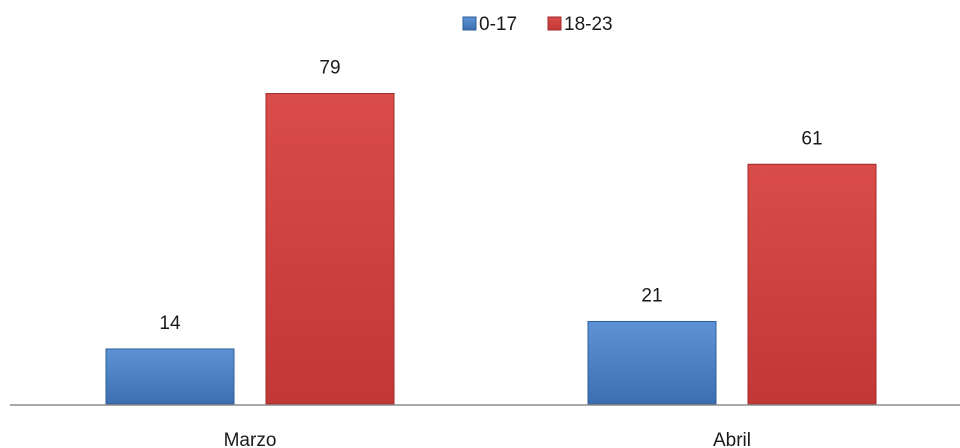  What do you see at coordinates (170, 323) in the screenshot?
I see `data-label-0-17-Marzo: 14` at bounding box center [170, 323].